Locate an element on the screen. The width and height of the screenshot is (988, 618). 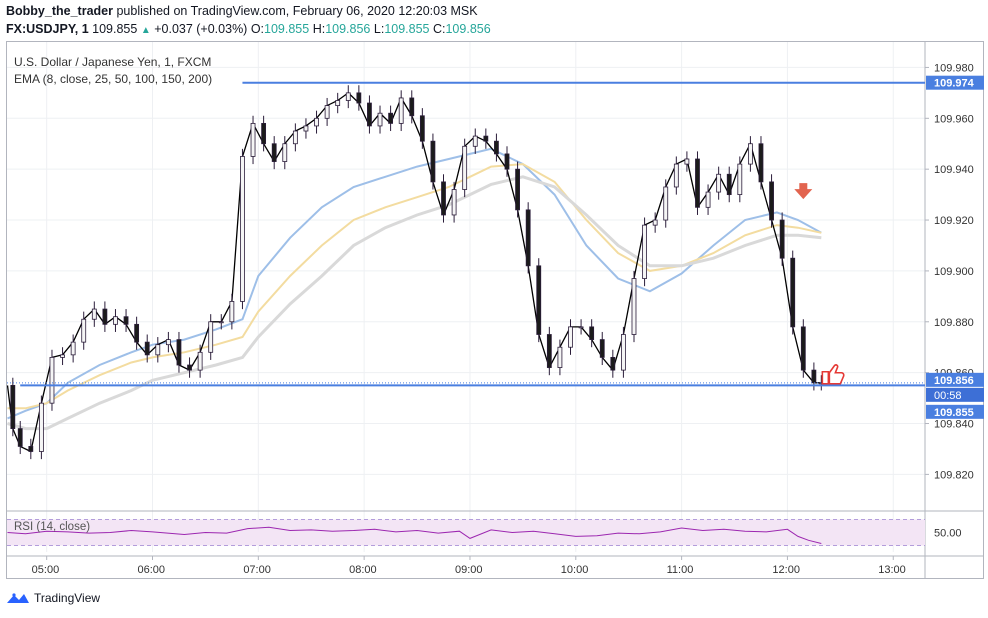
open-label: O: is located at coordinates (257, 29).